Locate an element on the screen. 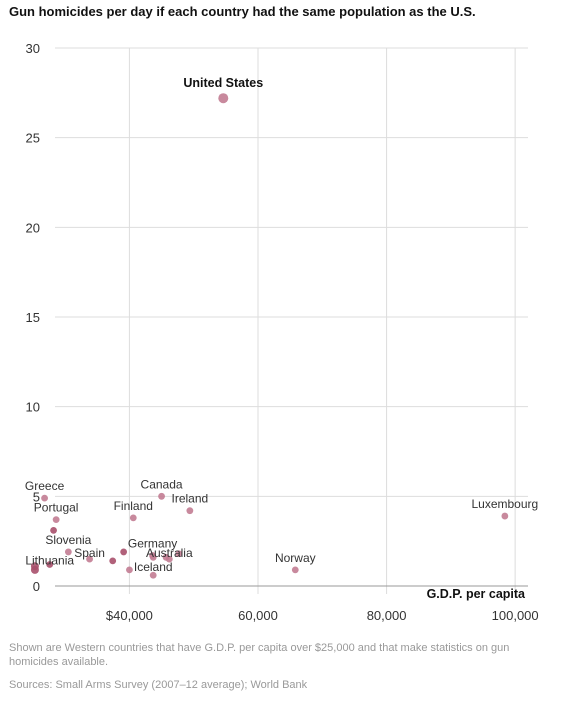  x-tick-label: $40,000 is located at coordinates (129, 615).